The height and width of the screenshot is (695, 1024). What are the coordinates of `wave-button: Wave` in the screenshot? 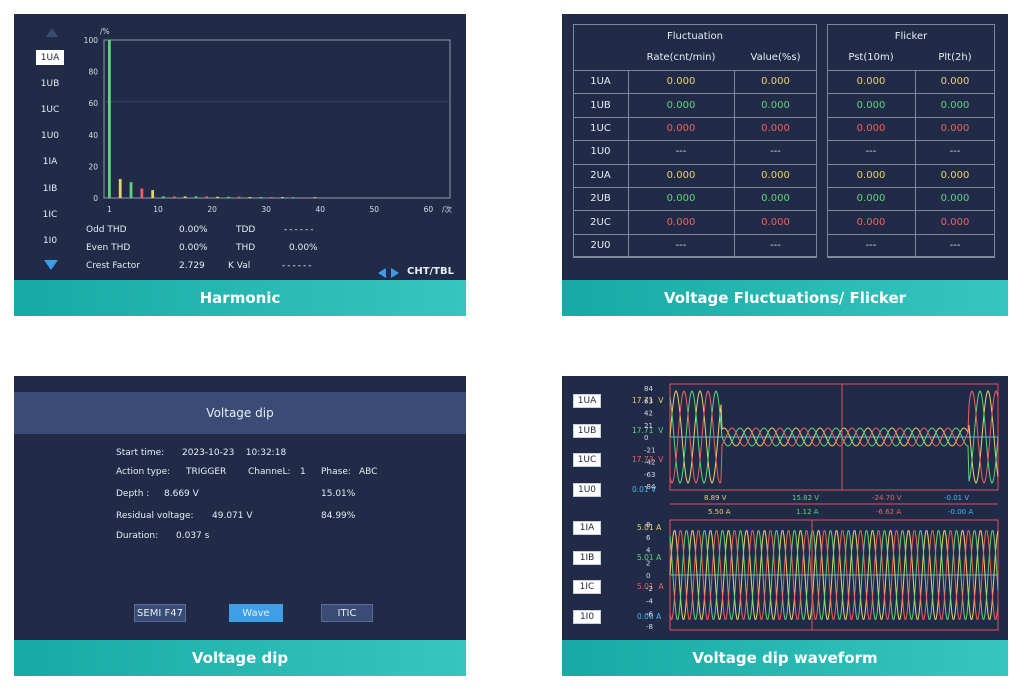 It's located at (256, 613).